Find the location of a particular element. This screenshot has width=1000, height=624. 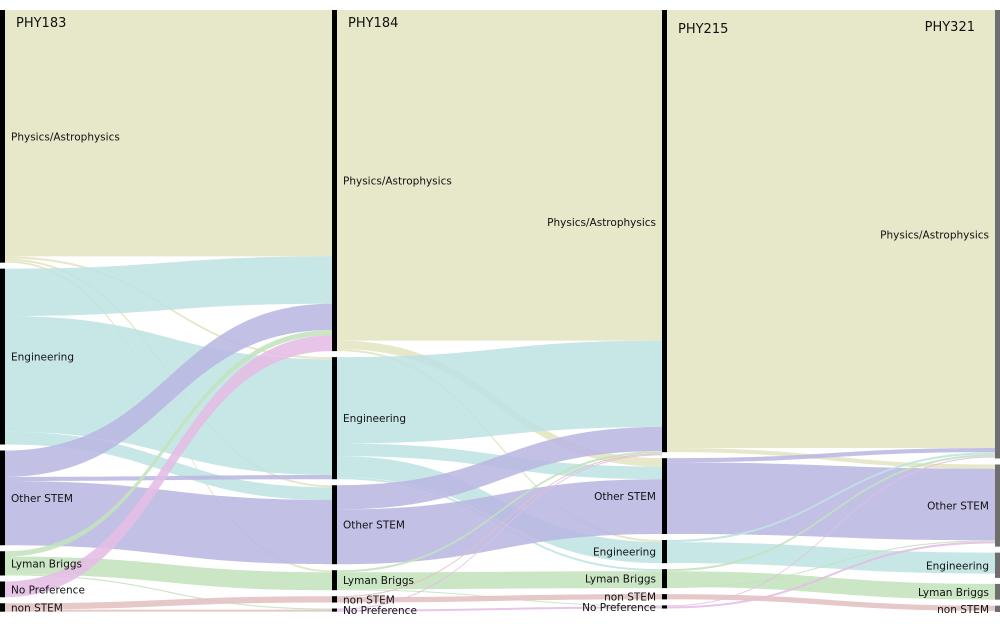

node-bar-phy215-no-preference is located at coordinates (664, 607).